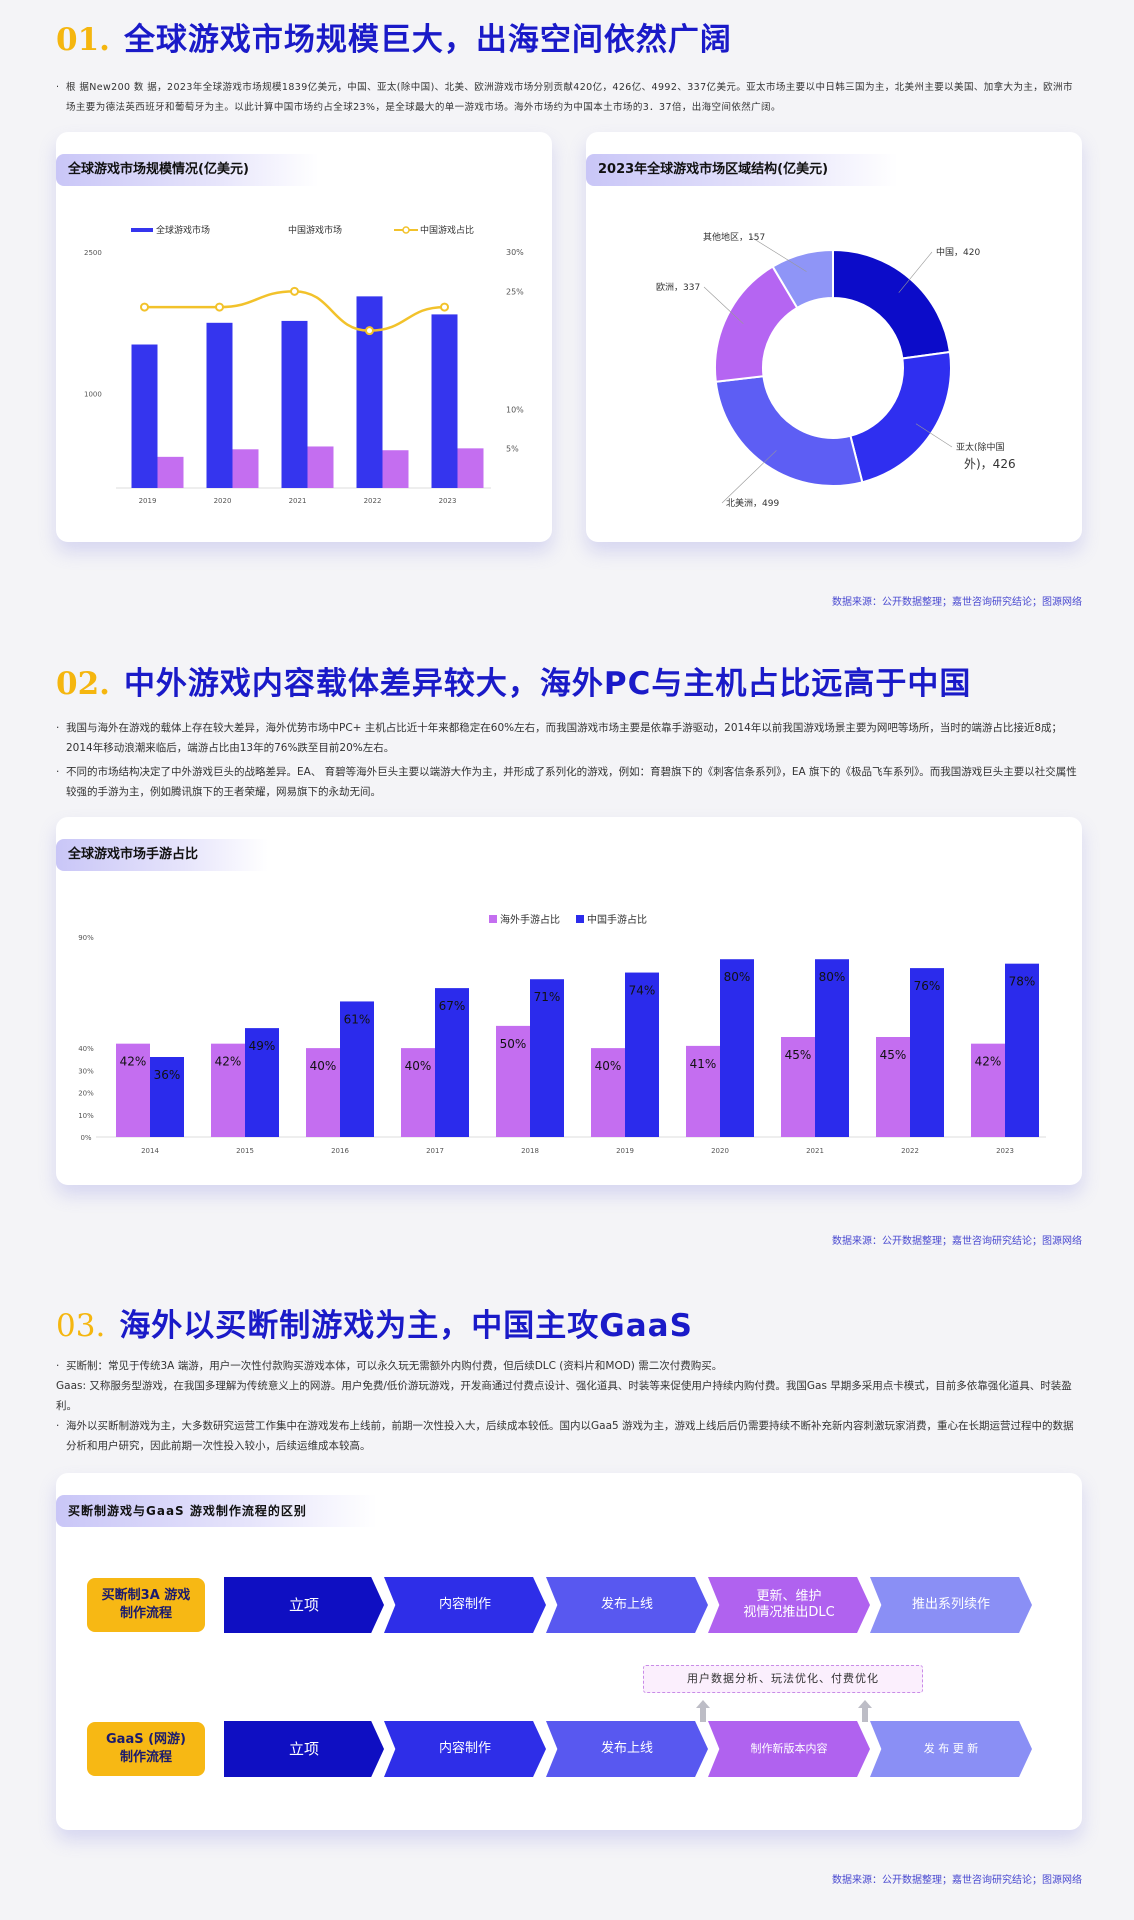  Describe the element at coordinates (142, 230) in the screenshot. I see `legend-swatch-global` at that location.